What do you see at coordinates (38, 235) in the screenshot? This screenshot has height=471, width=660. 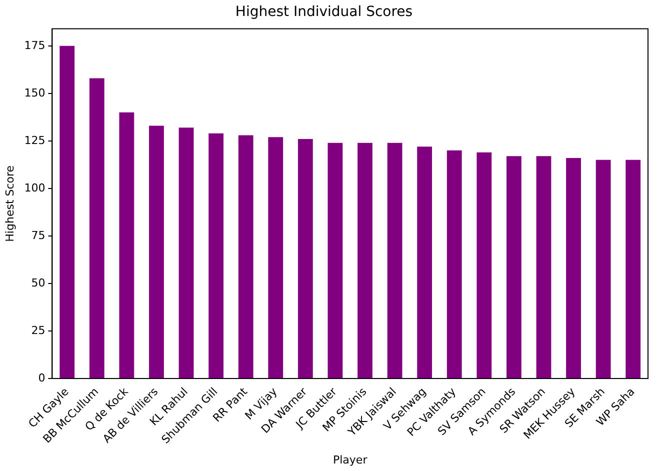 I see `y-tick-label: 75` at bounding box center [38, 235].